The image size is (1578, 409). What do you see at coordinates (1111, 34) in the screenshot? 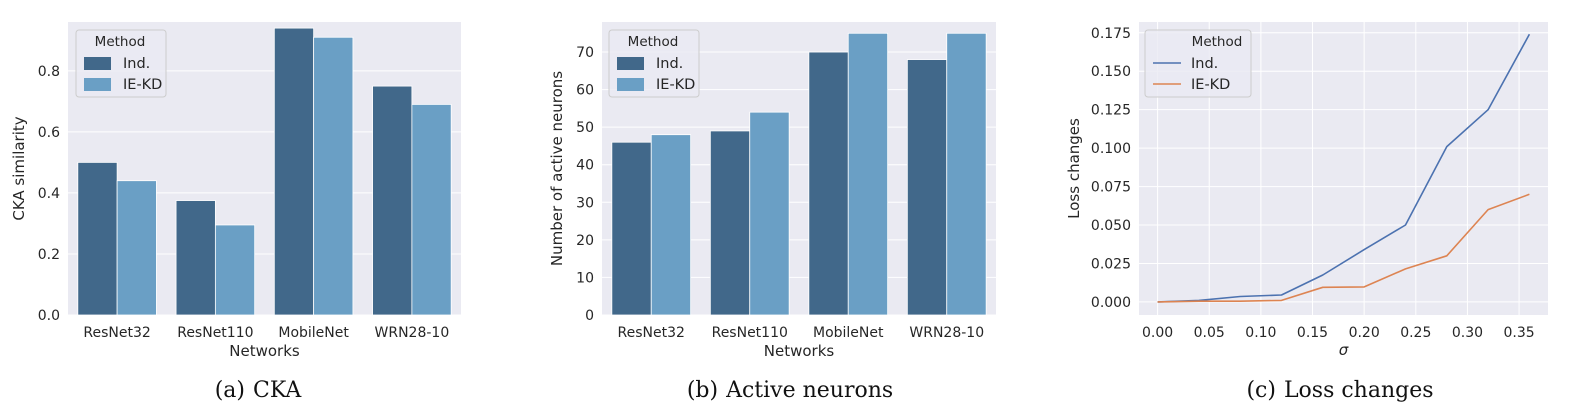
I see `y-tick-label: 0.175` at bounding box center [1111, 34].